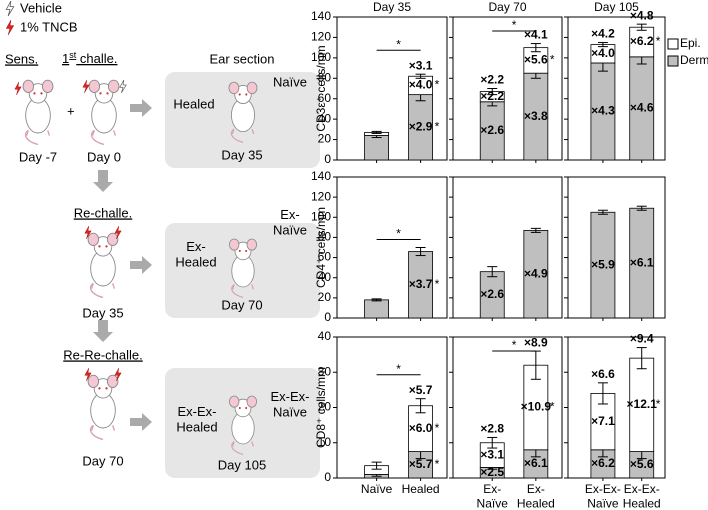  I want to click on legend-label: Epi., so click(690, 43).